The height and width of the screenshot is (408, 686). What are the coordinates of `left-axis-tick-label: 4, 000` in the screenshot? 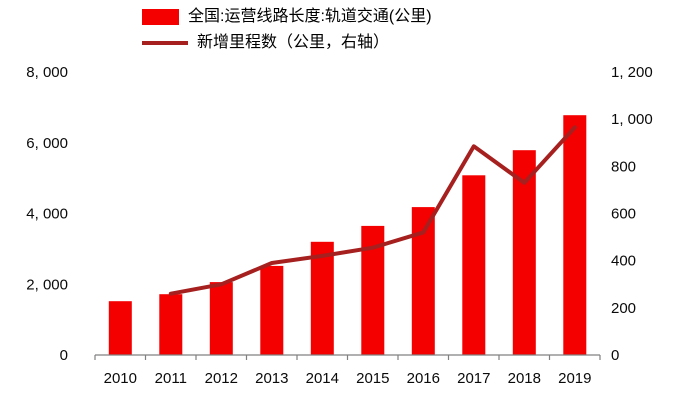 It's located at (47, 214).